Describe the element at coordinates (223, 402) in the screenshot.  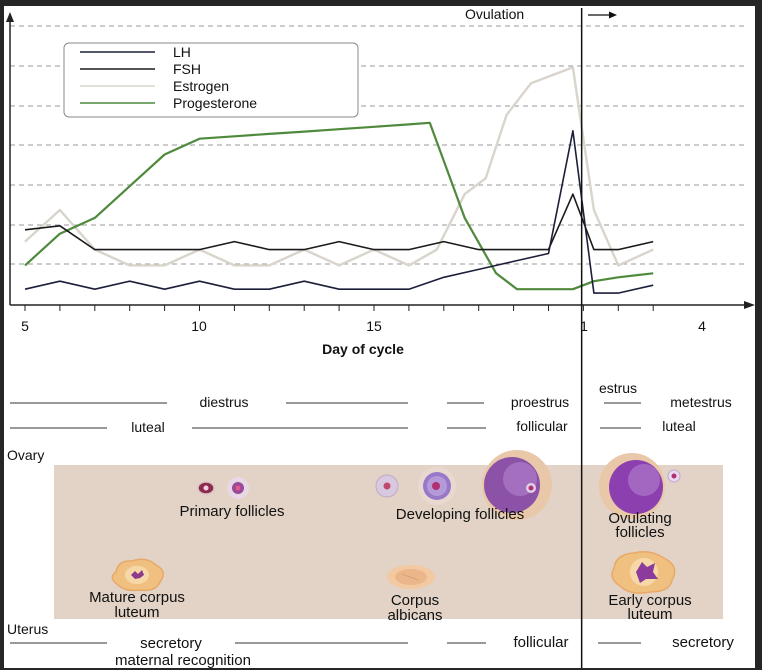
I see `phase-diestrus: diestrus` at that location.